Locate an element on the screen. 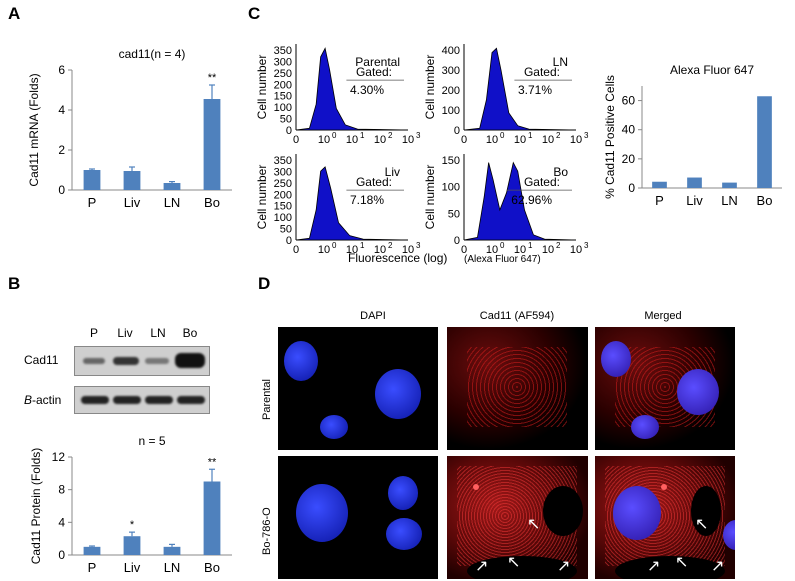 The image size is (795, 581). chart-title: n = 5 is located at coordinates (151, 441).